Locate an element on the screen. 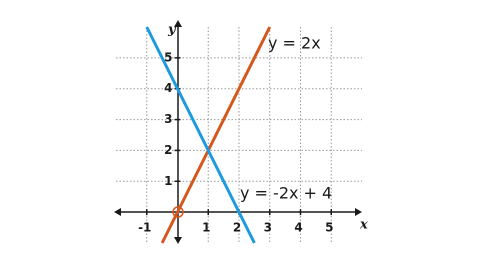 This screenshot has width=480, height=270. x-tick-label: 4 is located at coordinates (298, 228).